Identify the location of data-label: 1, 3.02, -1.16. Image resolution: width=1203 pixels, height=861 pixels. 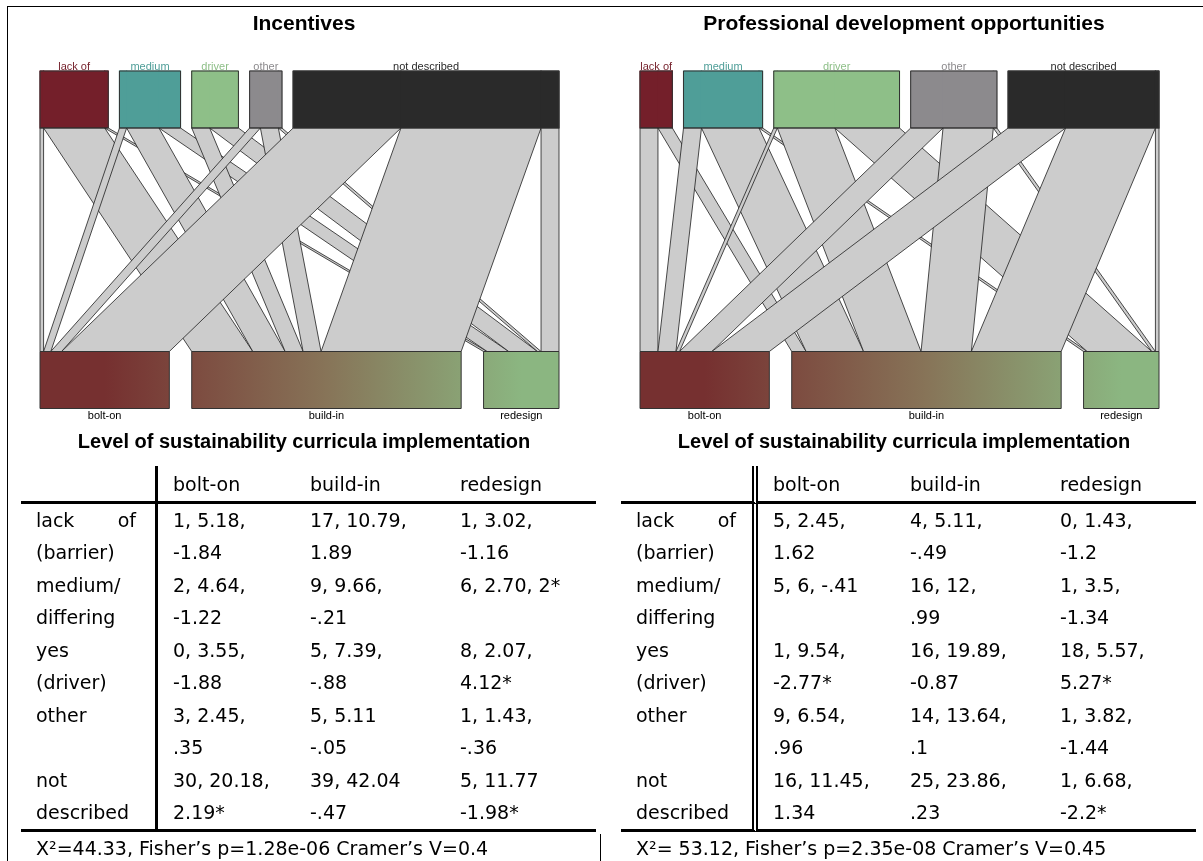
(496, 536).